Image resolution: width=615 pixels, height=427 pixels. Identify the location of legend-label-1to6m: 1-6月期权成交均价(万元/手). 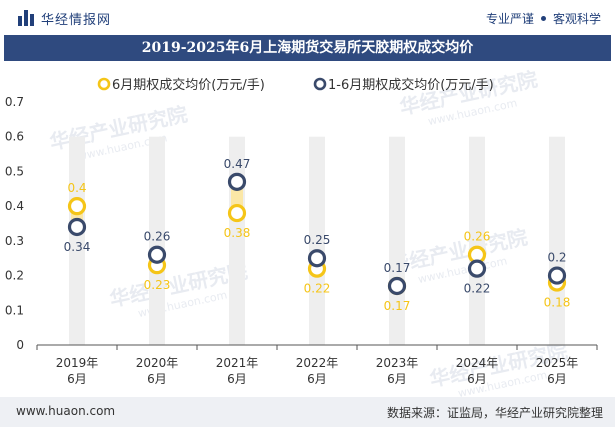
(411, 85).